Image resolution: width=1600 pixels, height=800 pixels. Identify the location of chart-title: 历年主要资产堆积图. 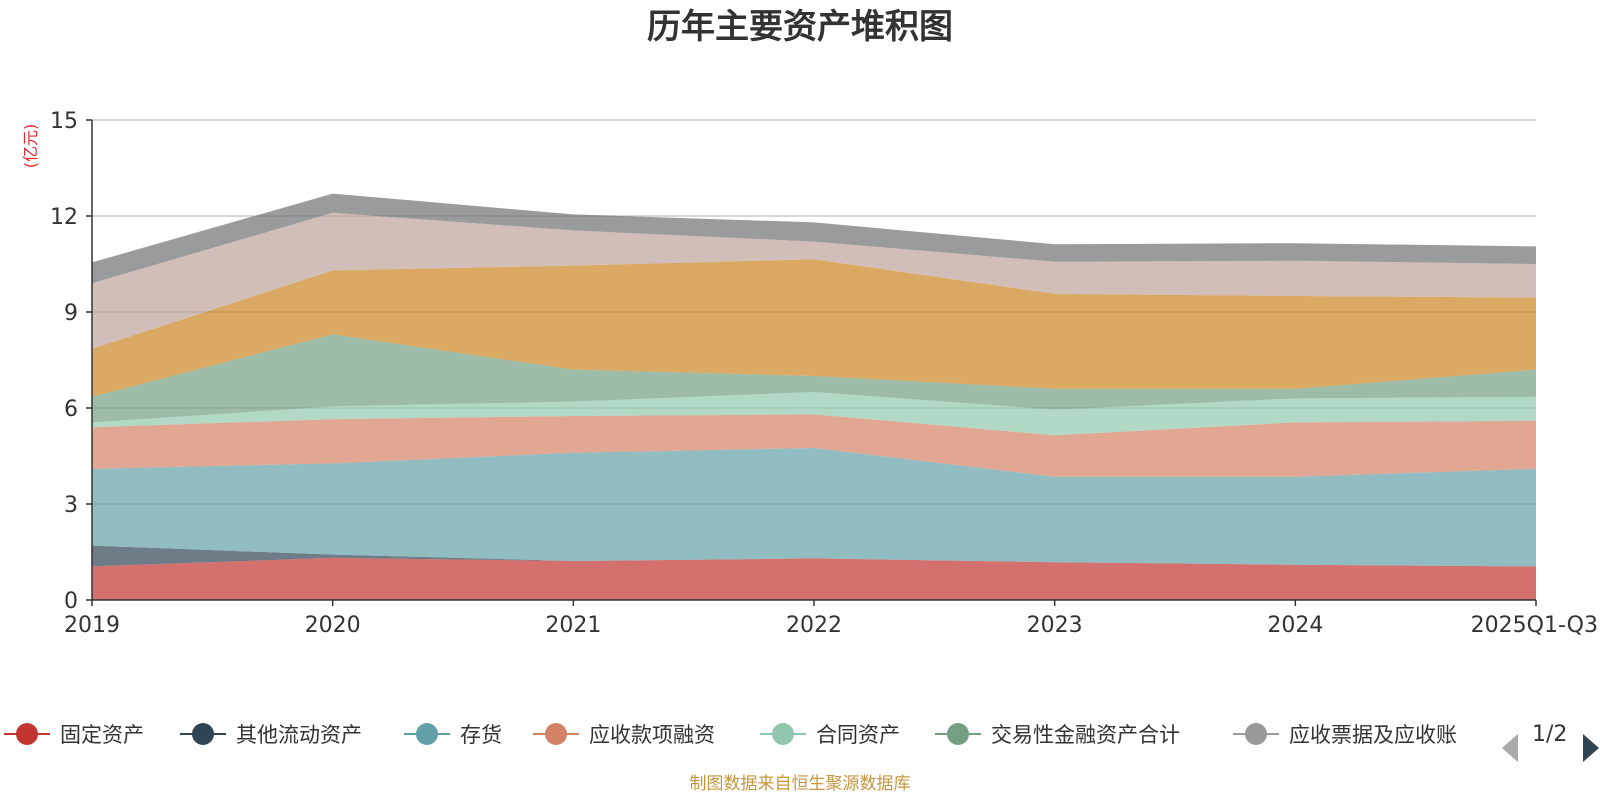
(800, 27).